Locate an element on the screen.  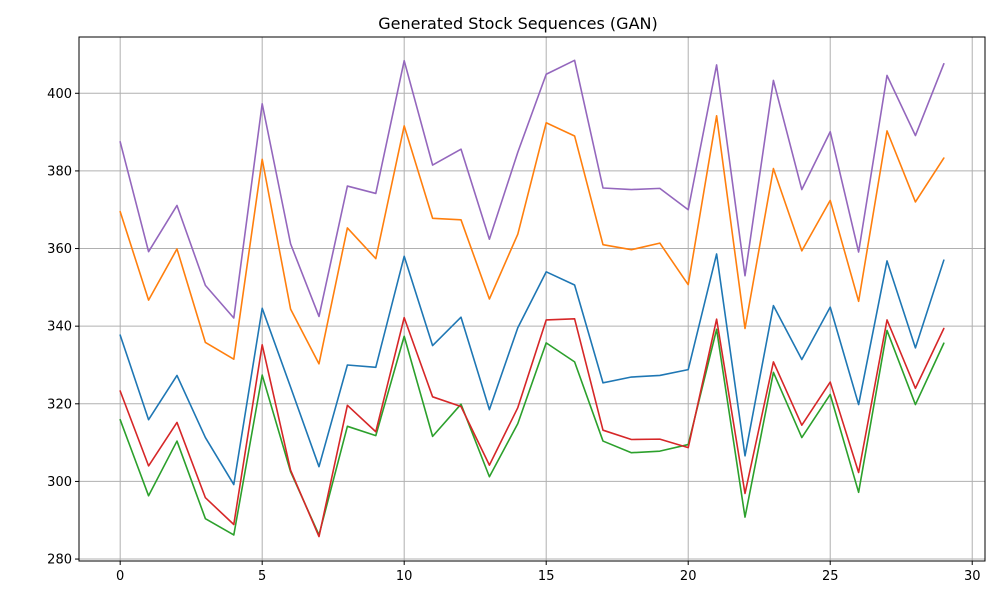
y-tick-label-3: 340 is located at coordinates (59, 327).